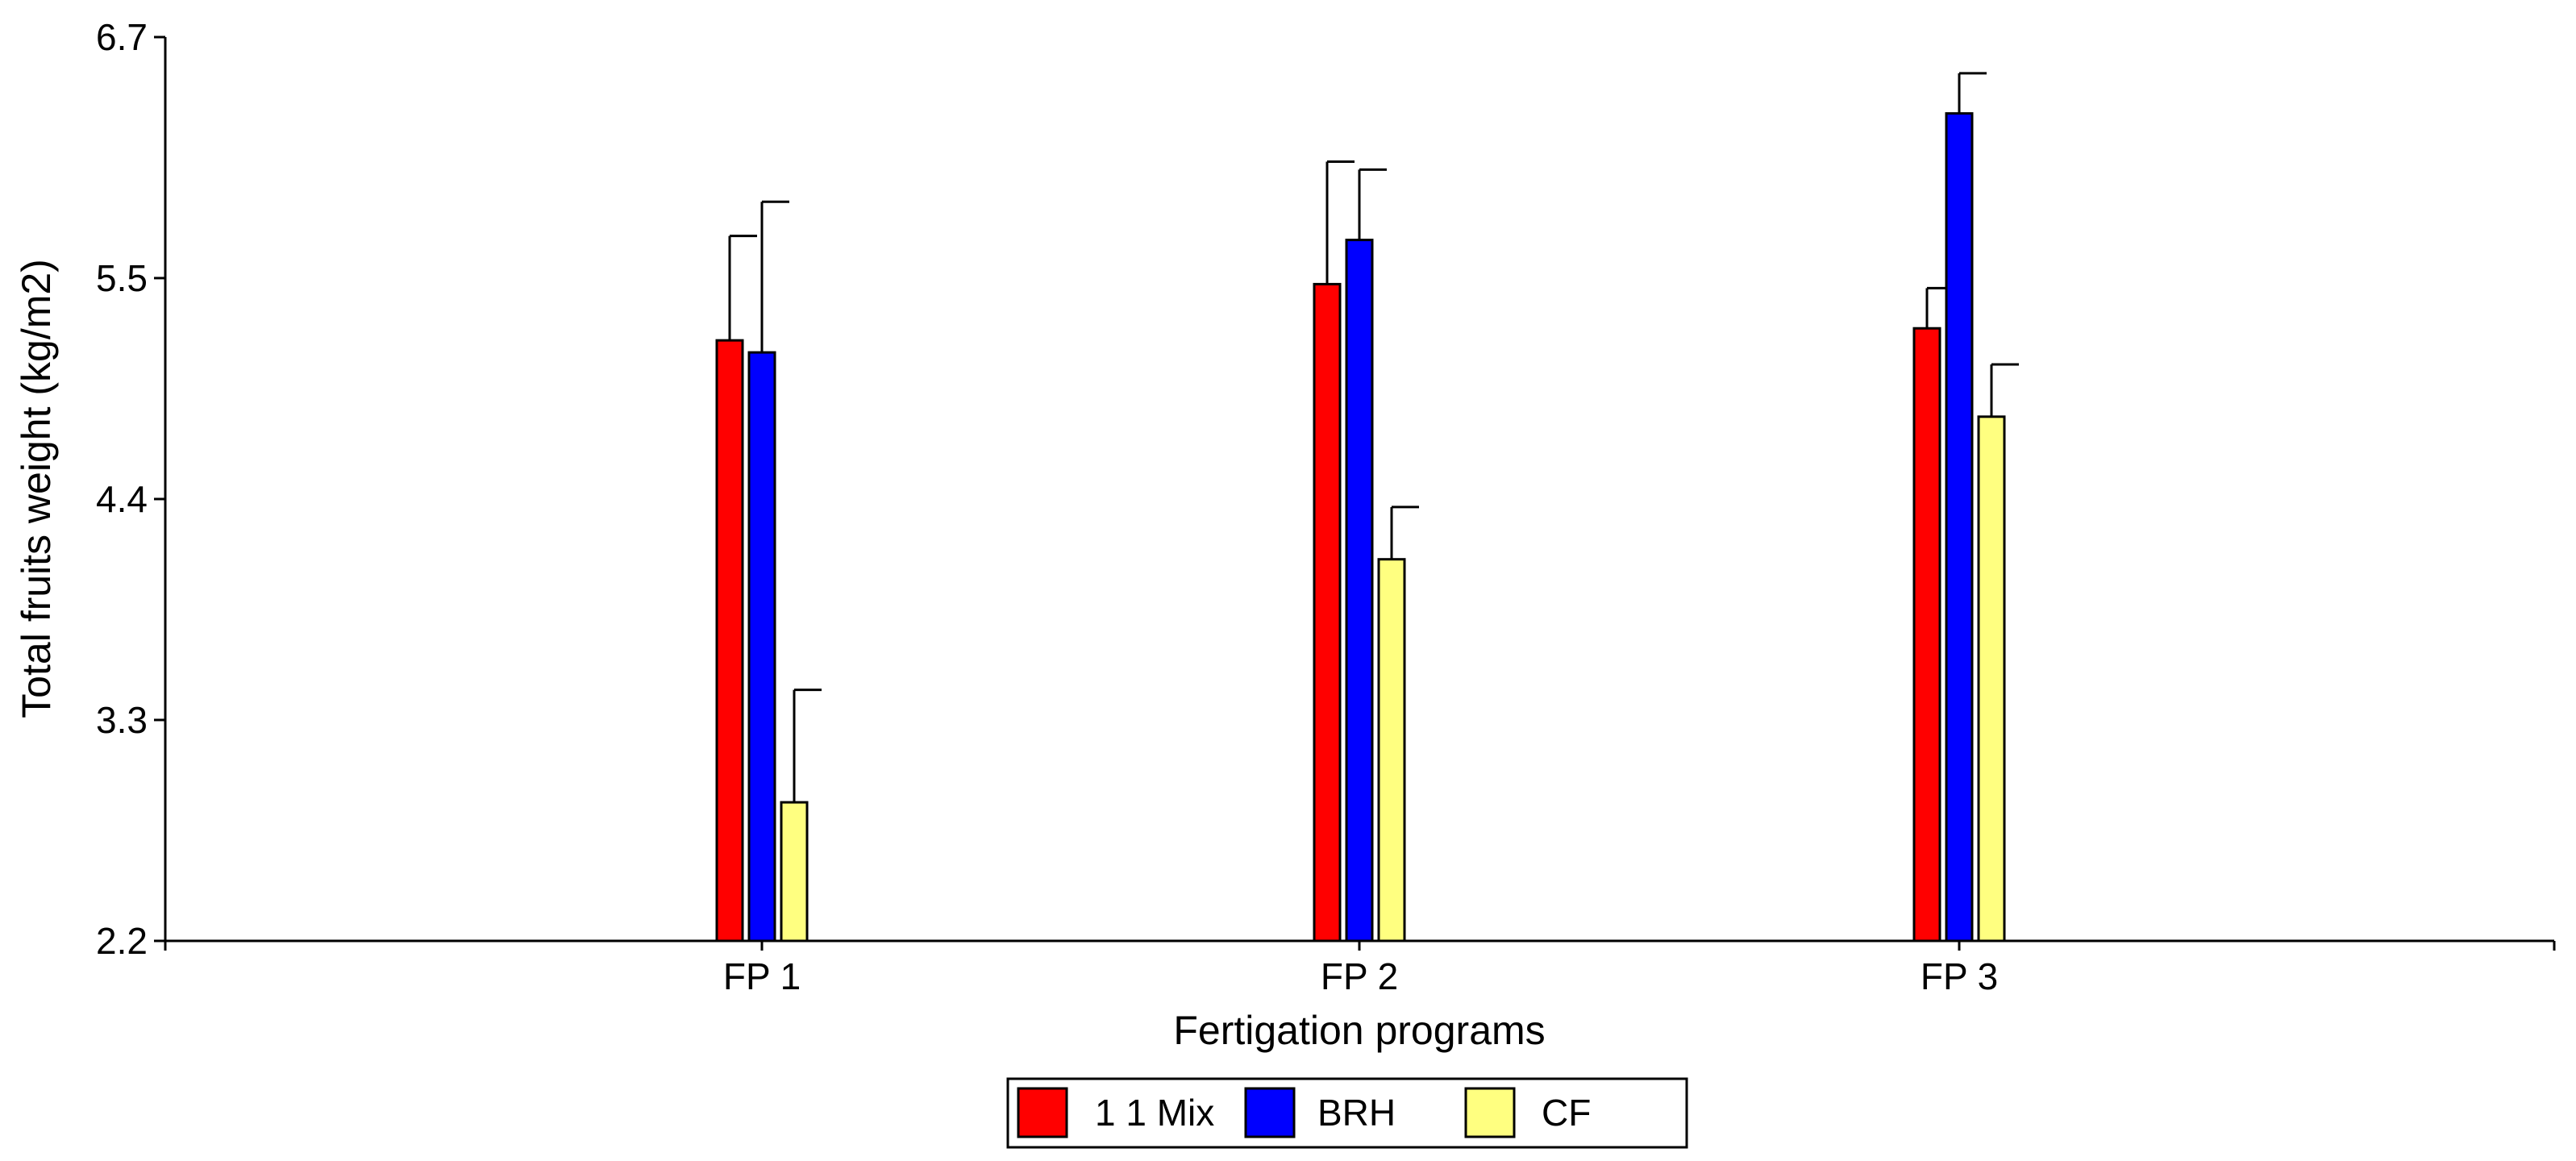  Describe the element at coordinates (1359, 1030) in the screenshot. I see `x-axis-title: Fertigation programs` at that location.